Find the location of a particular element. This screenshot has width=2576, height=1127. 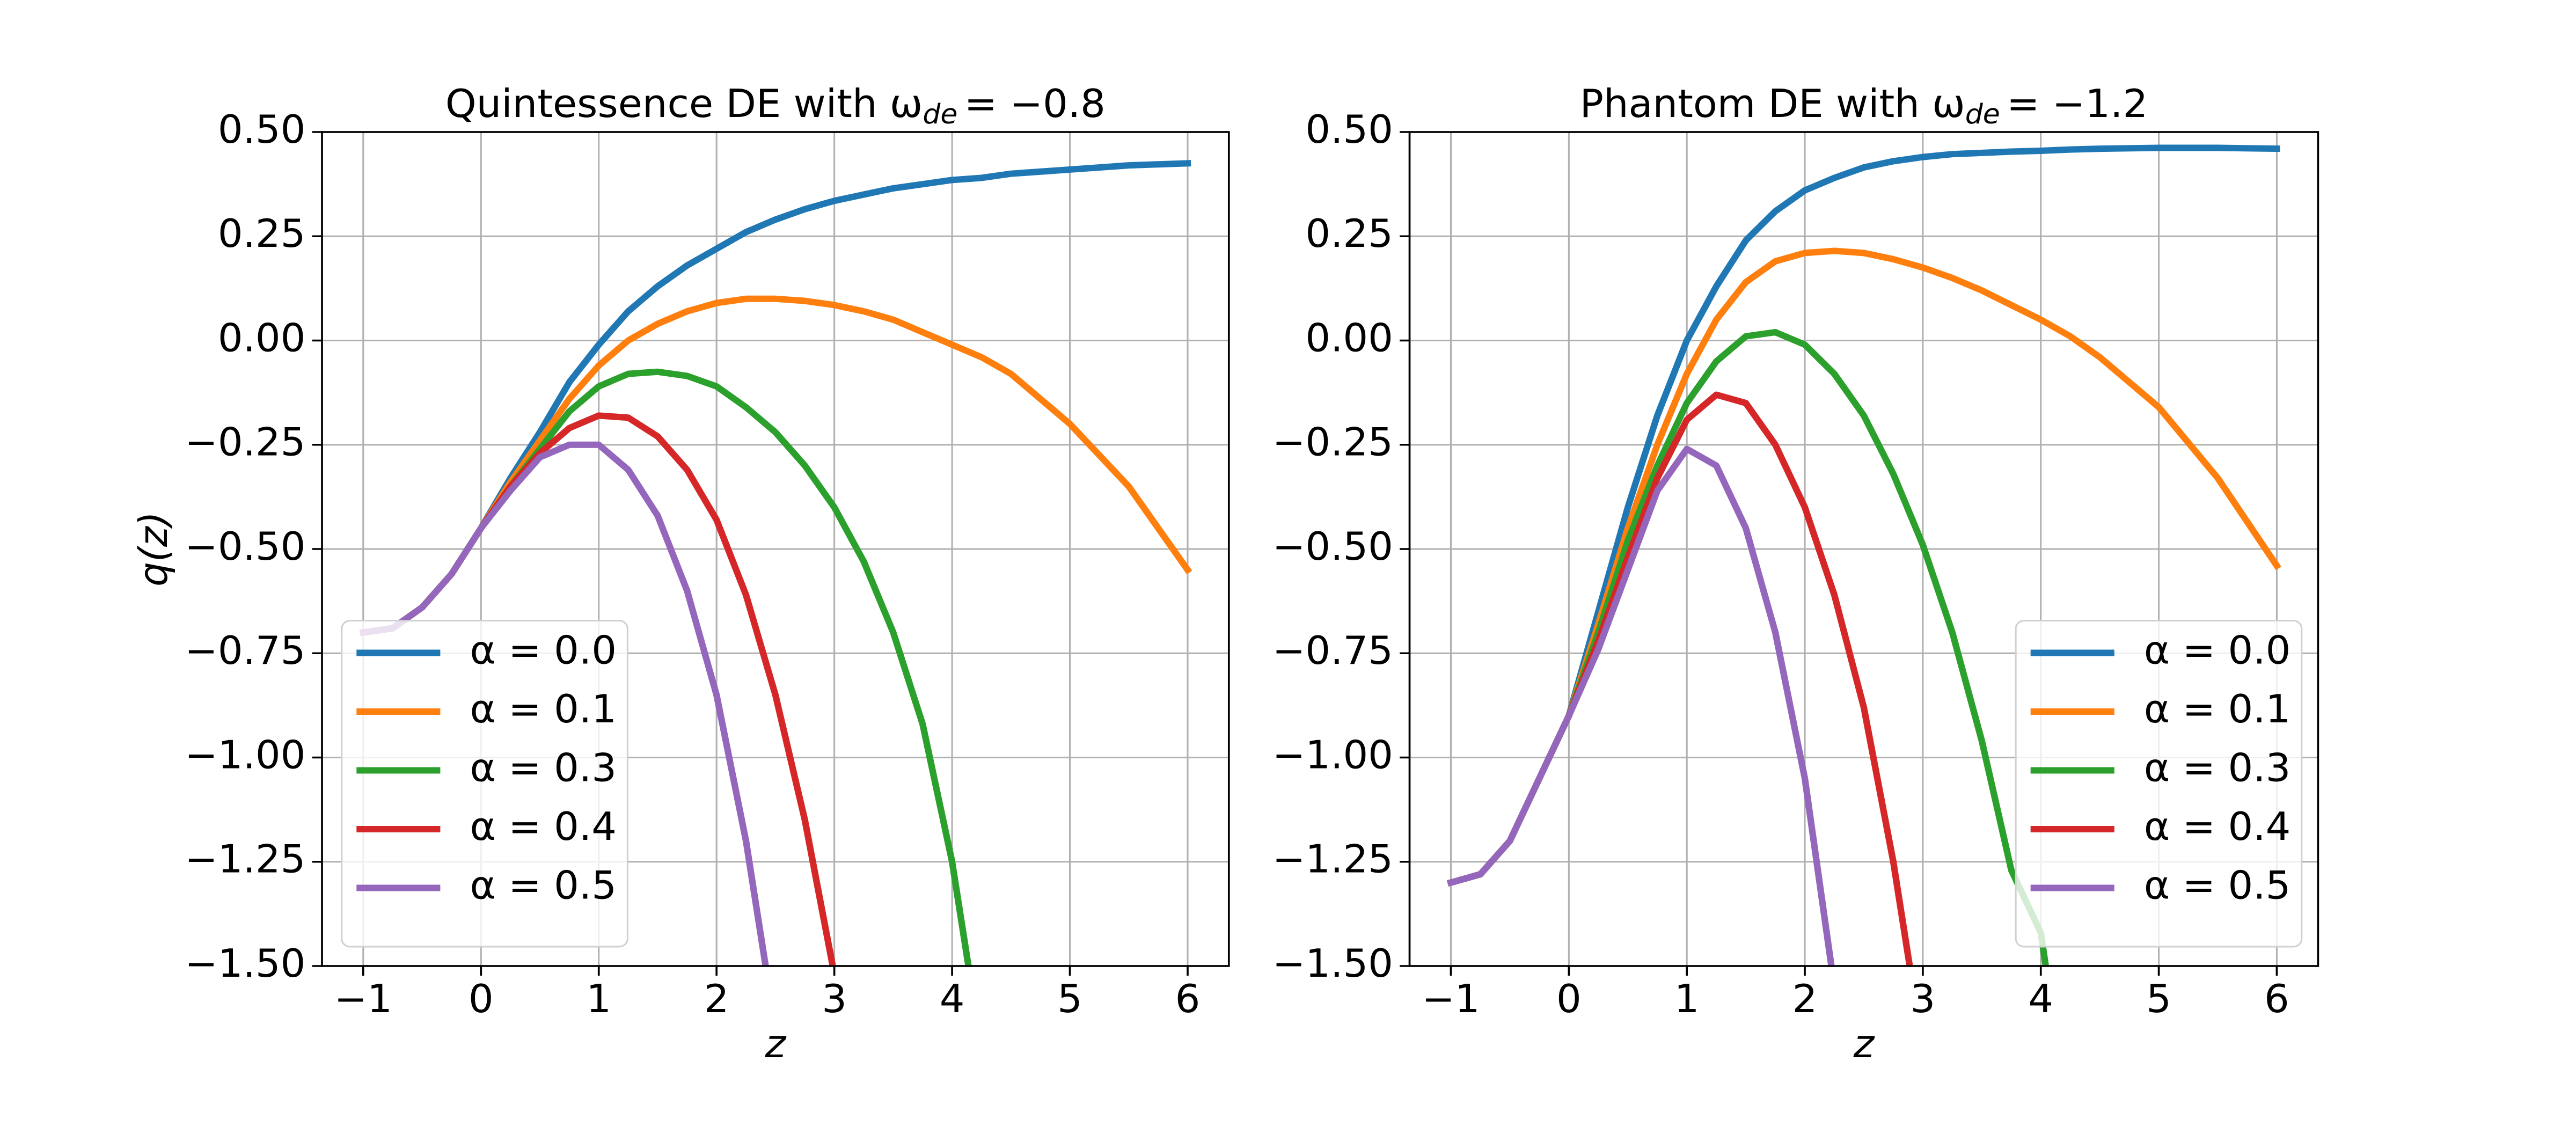

title-text: Quintessence DE with ω is located at coordinates (684, 103).